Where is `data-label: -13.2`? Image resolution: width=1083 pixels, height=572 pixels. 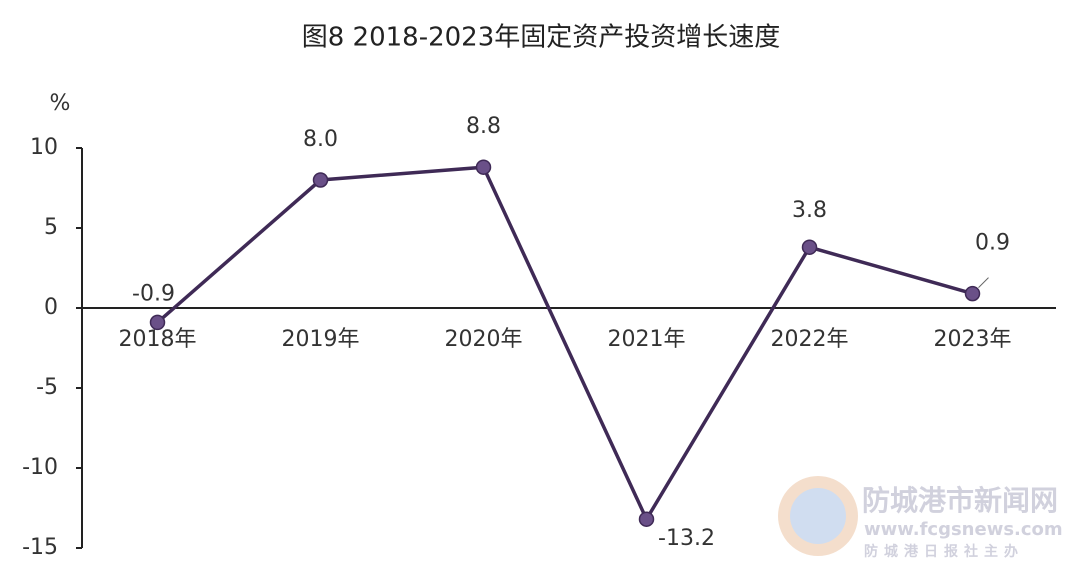
data-label: -13.2 is located at coordinates (686, 538).